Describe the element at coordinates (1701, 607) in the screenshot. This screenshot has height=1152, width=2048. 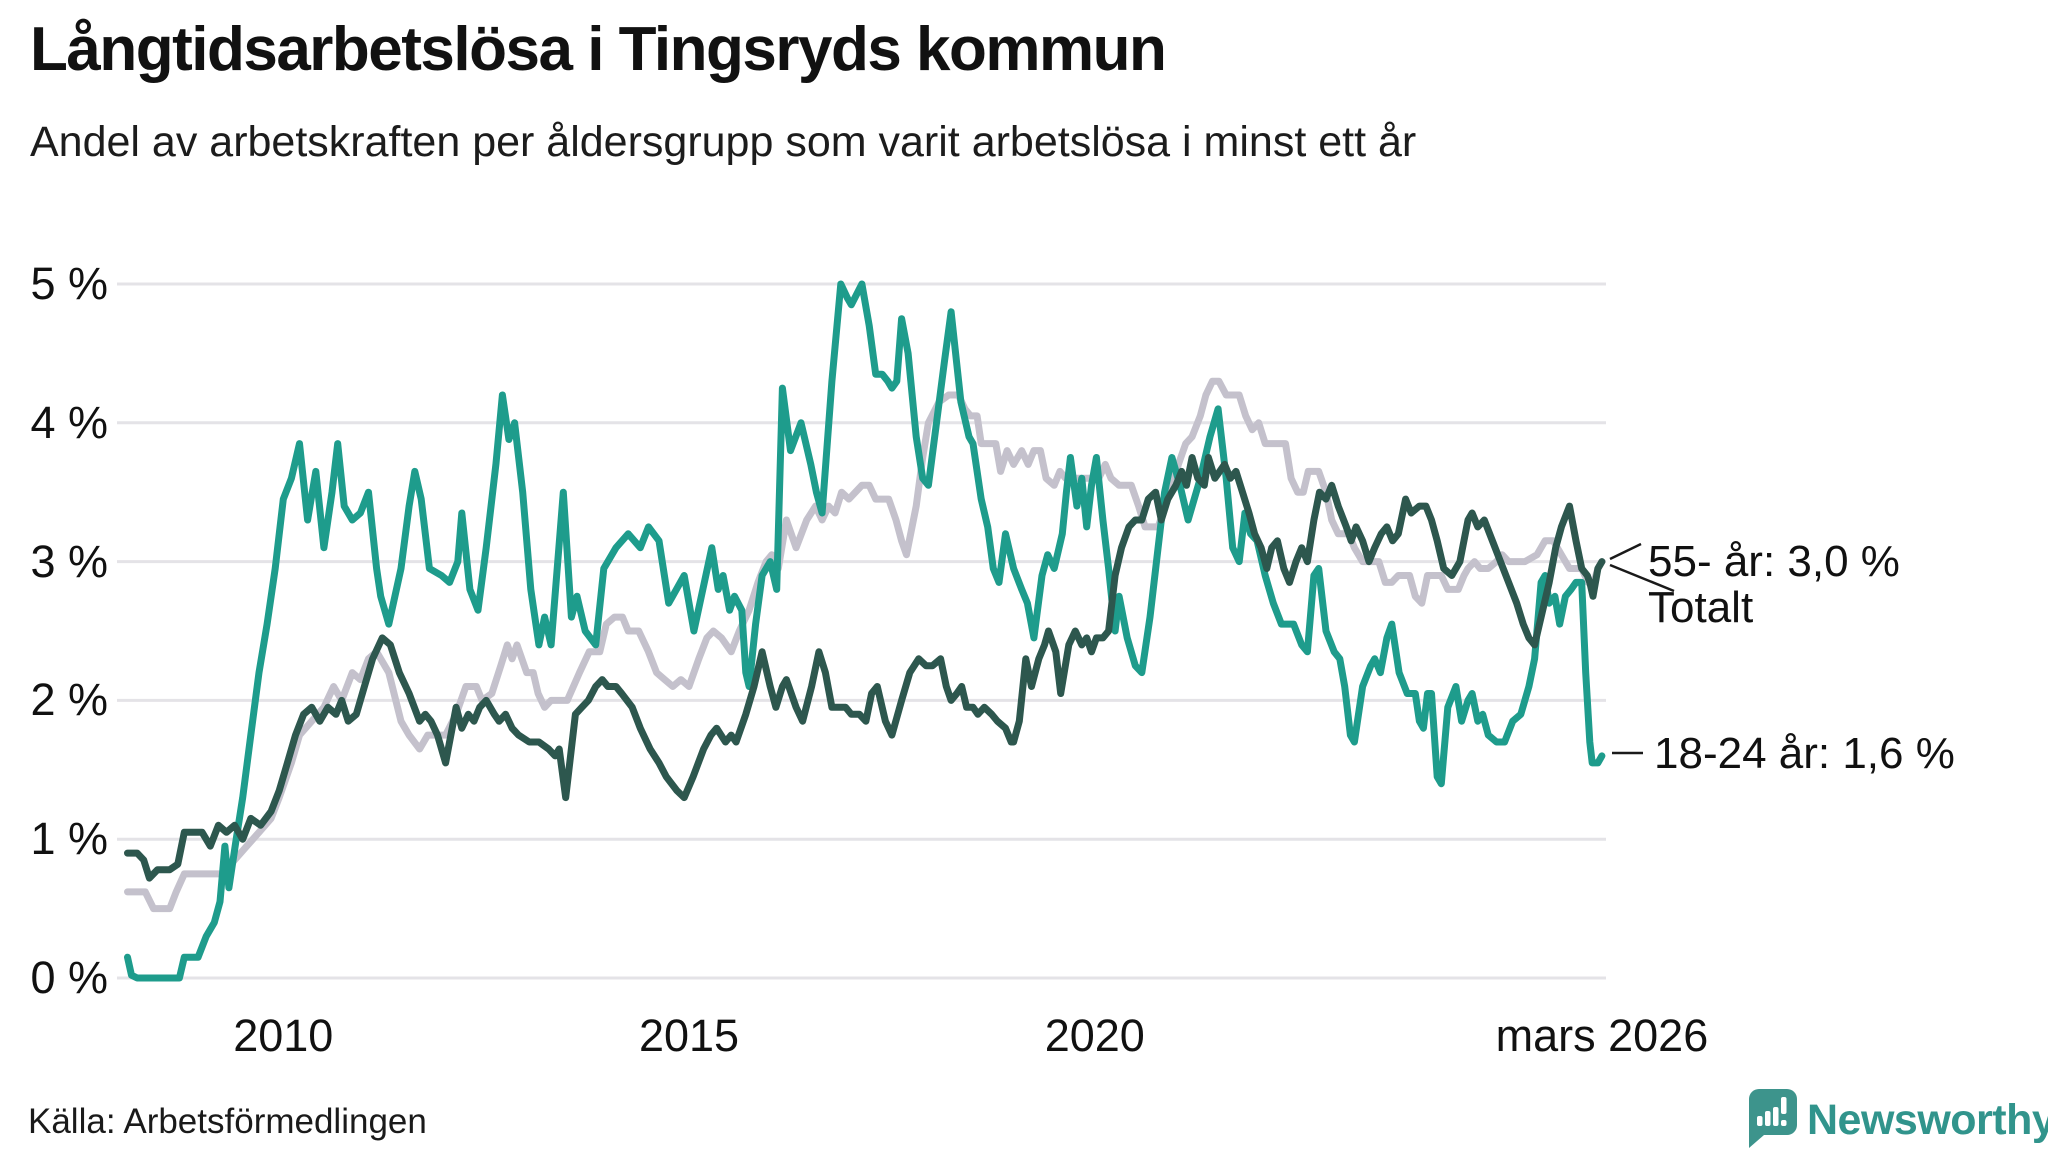
I see `annotation-totalt: Totalt` at that location.